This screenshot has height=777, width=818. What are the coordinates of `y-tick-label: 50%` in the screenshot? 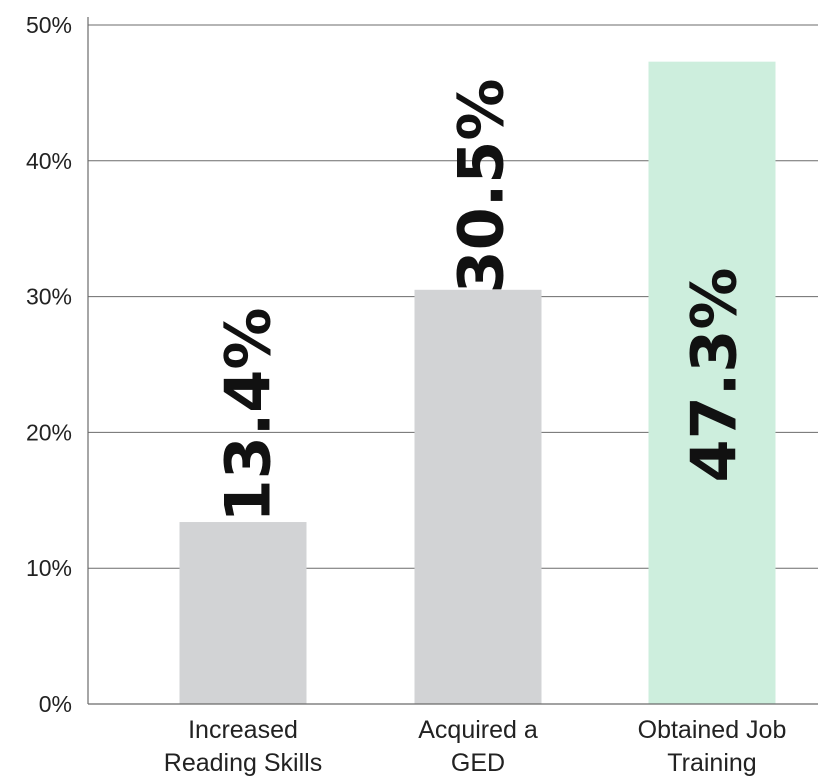 It's located at (49, 25).